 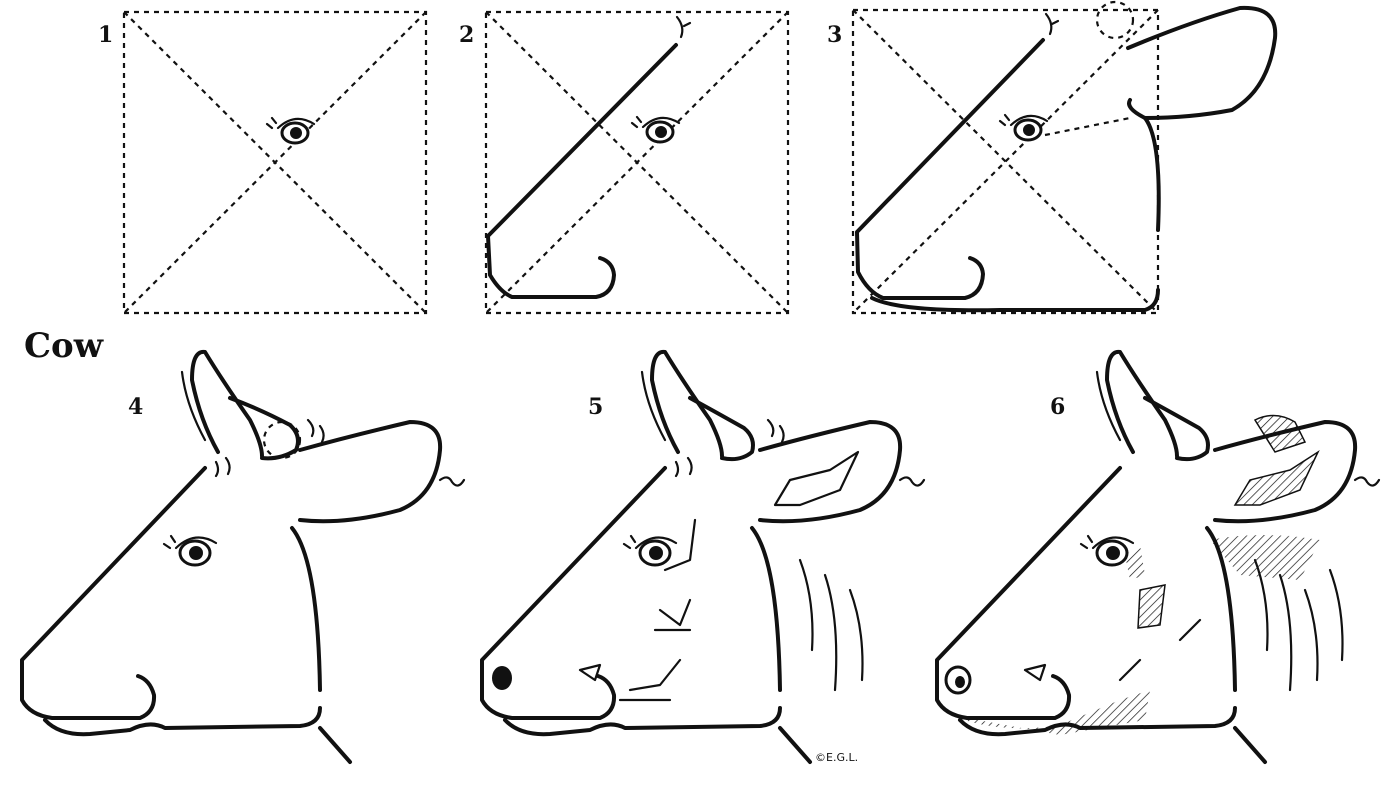 I want to click on horn-right-base, so click(x=264, y=428).